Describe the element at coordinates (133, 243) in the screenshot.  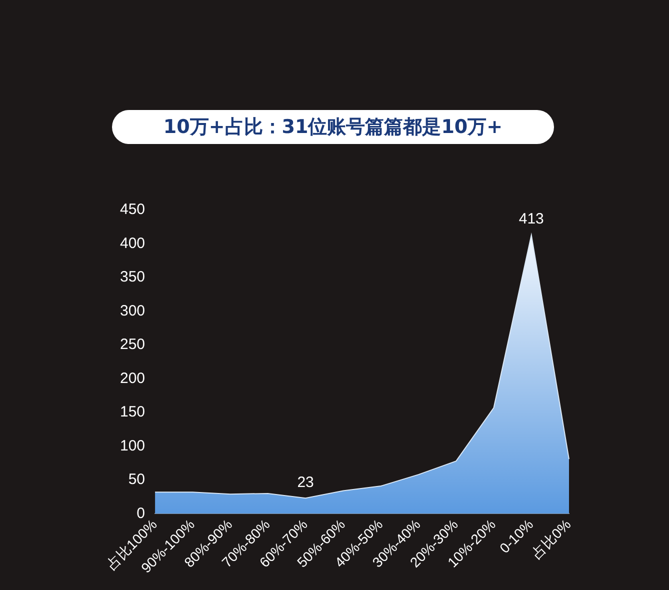
I see `y-tick-label: 400` at that location.